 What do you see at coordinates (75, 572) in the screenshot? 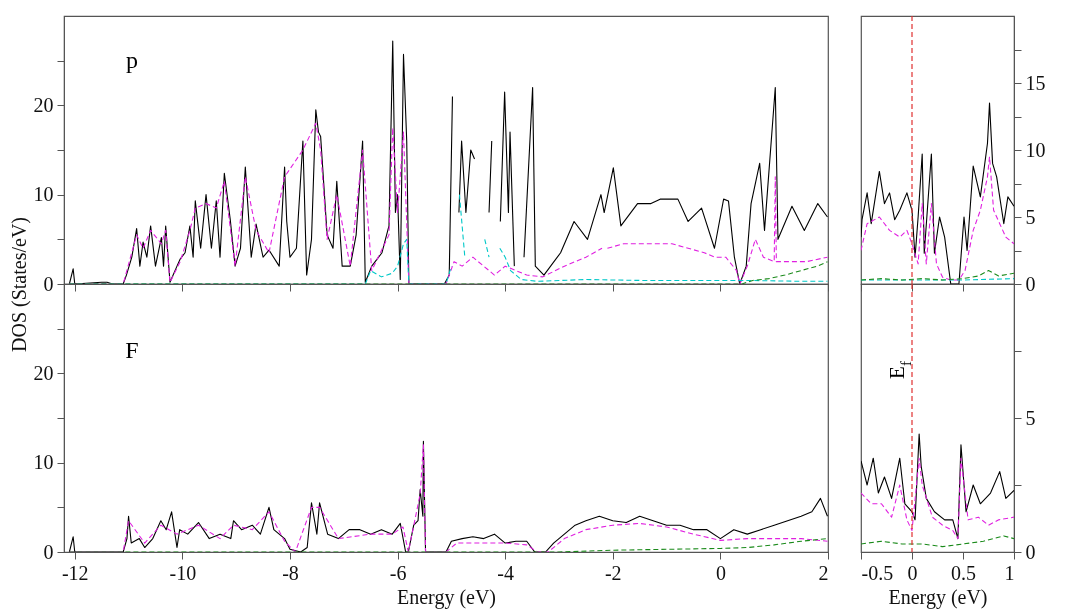
I see `x-tick-label: -12` at bounding box center [75, 572].